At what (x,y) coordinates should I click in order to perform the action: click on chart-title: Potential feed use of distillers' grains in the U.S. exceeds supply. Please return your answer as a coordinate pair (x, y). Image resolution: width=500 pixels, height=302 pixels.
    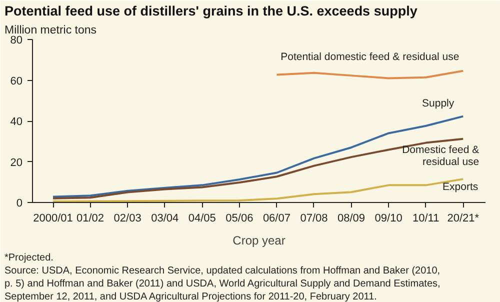
    Looking at the image, I should click on (211, 11).